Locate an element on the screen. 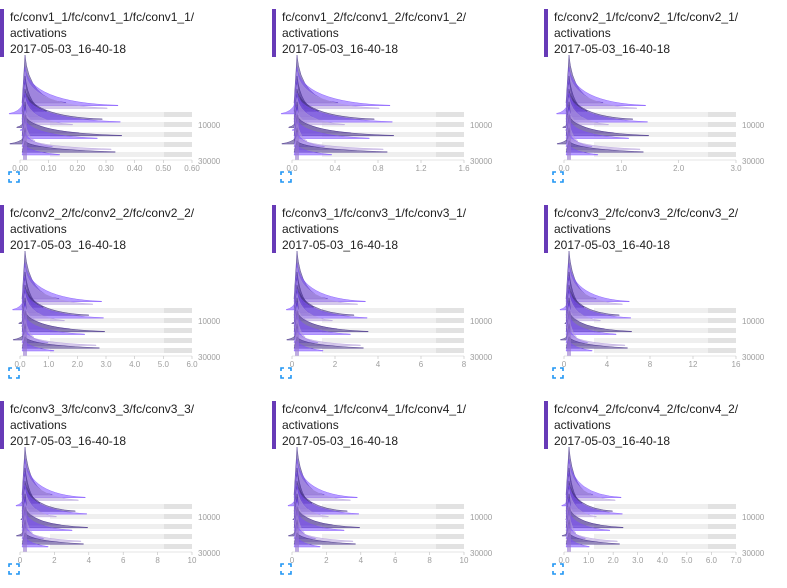 The height and width of the screenshot is (588, 787). histogram-chart: 10000 30000 0.0 1.0 2.0 3.0 4.0 5.0 6.0 7.0 is located at coordinates (661, 505).